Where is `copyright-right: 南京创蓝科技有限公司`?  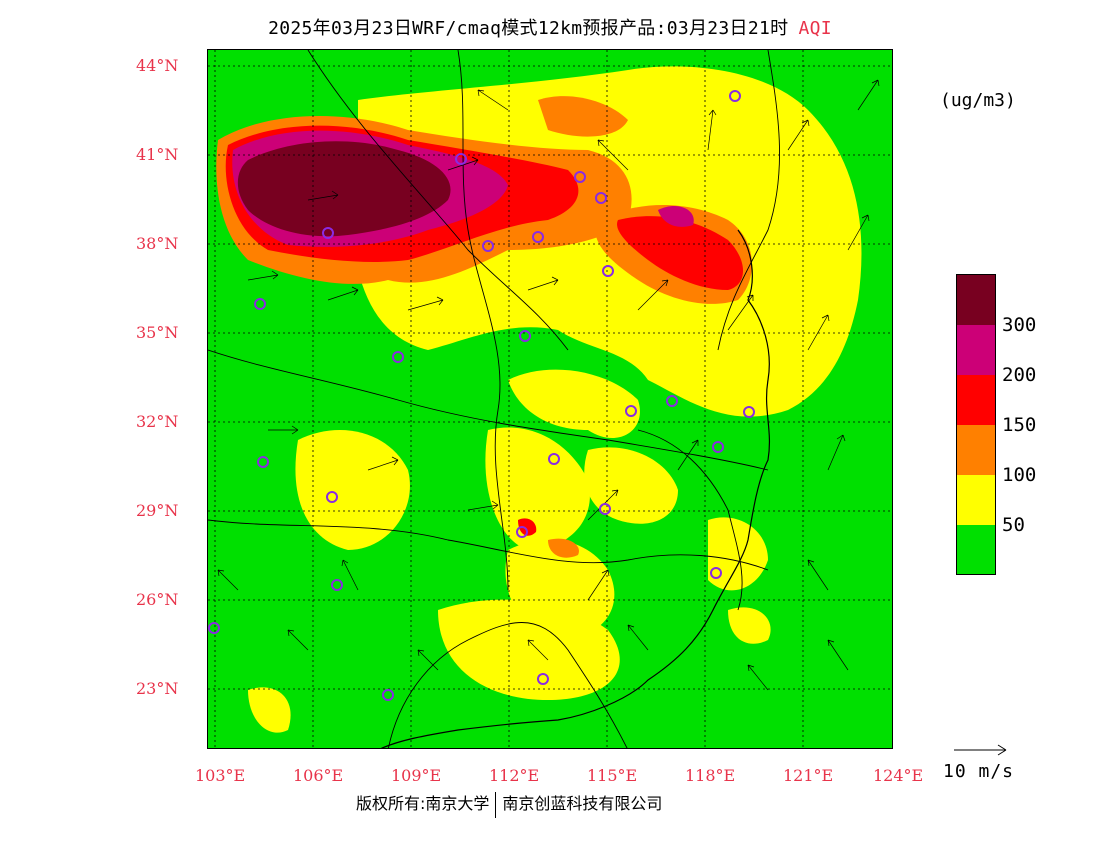 copyright-right: 南京创蓝科技有限公司 is located at coordinates (582, 803).